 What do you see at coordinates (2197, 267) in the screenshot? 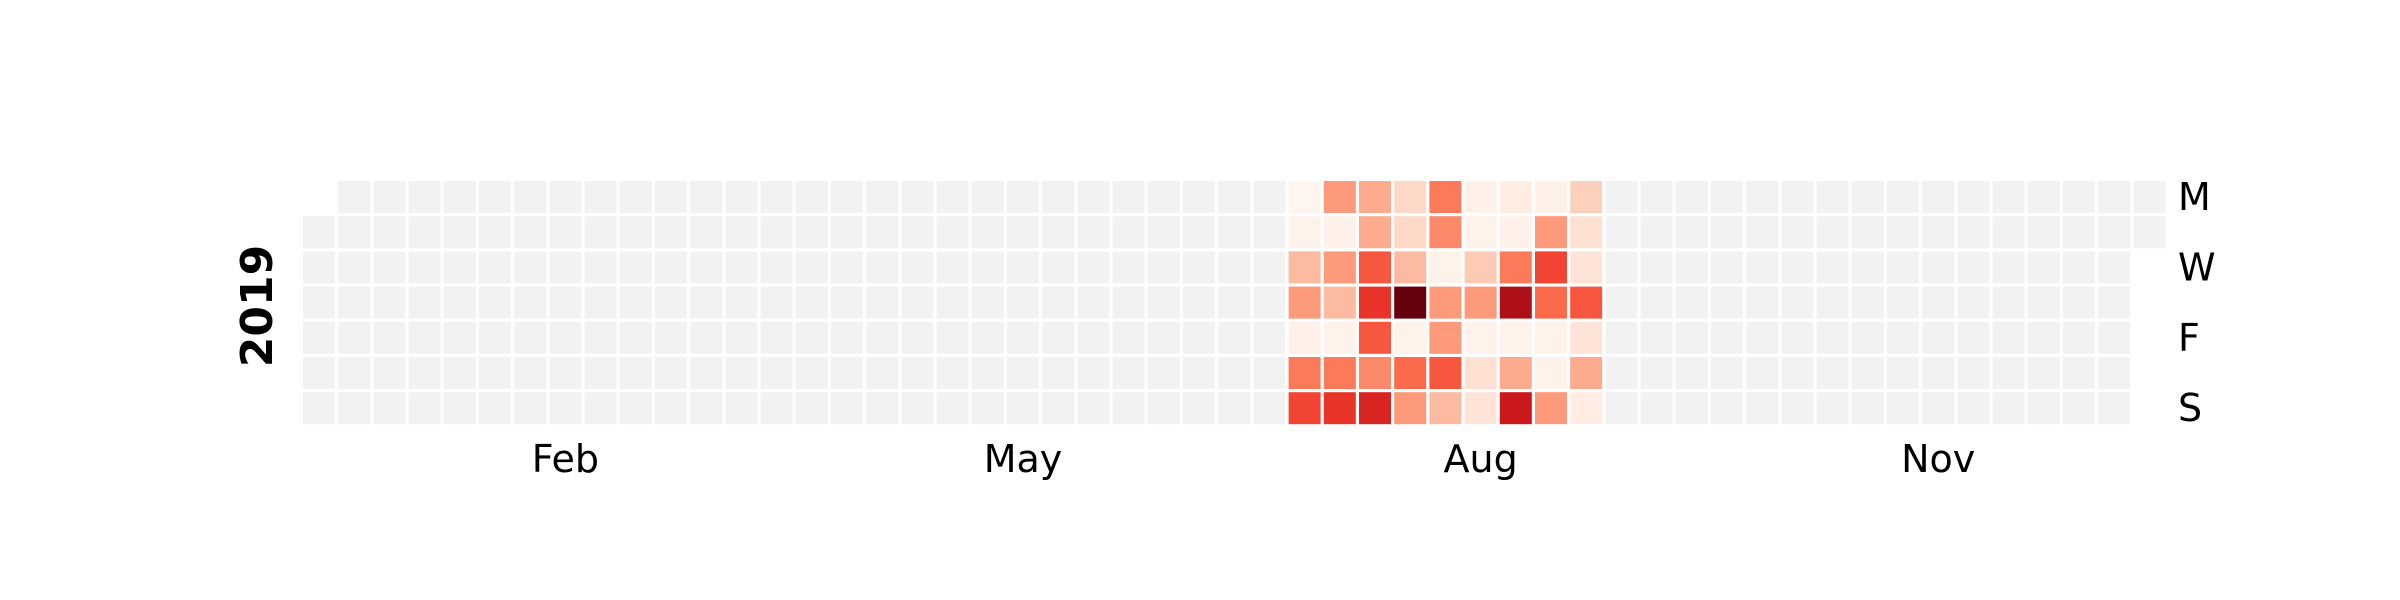
I see `weekday-label-1: W` at bounding box center [2197, 267].